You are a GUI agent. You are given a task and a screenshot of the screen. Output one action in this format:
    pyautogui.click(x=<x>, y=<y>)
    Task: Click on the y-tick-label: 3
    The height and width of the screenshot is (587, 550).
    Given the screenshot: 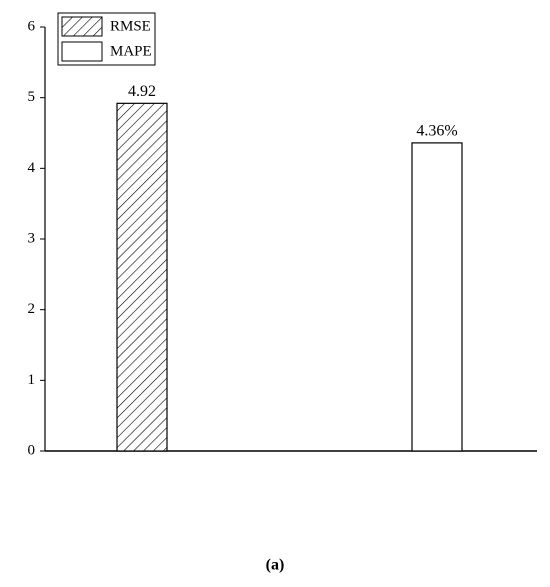 What is the action you would take?
    pyautogui.click(x=32, y=238)
    